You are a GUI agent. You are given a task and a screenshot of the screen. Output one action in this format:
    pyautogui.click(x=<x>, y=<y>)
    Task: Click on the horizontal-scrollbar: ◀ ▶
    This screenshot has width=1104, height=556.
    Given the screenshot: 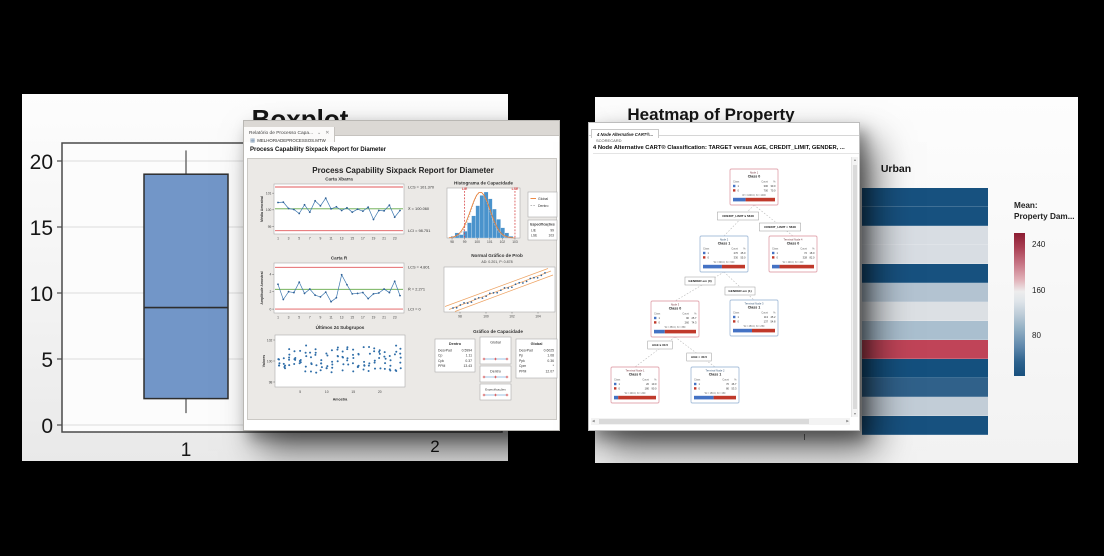 What is the action you would take?
    pyautogui.click(x=720, y=421)
    